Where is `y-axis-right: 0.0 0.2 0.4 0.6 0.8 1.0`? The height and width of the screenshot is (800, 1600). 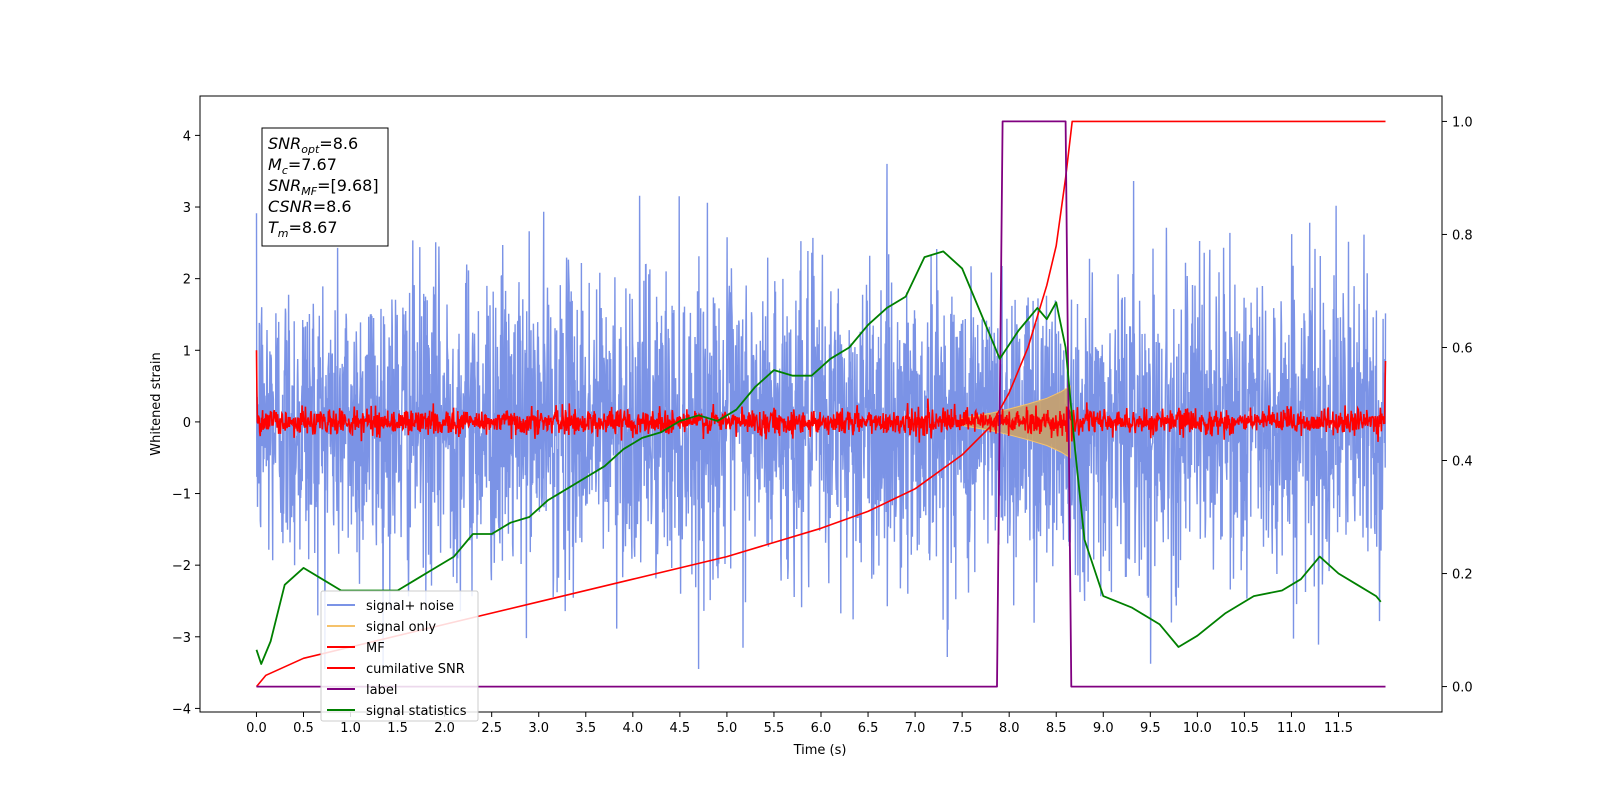 y-axis-right: 0.0 0.2 0.4 0.6 0.8 1.0 is located at coordinates (1457, 405).